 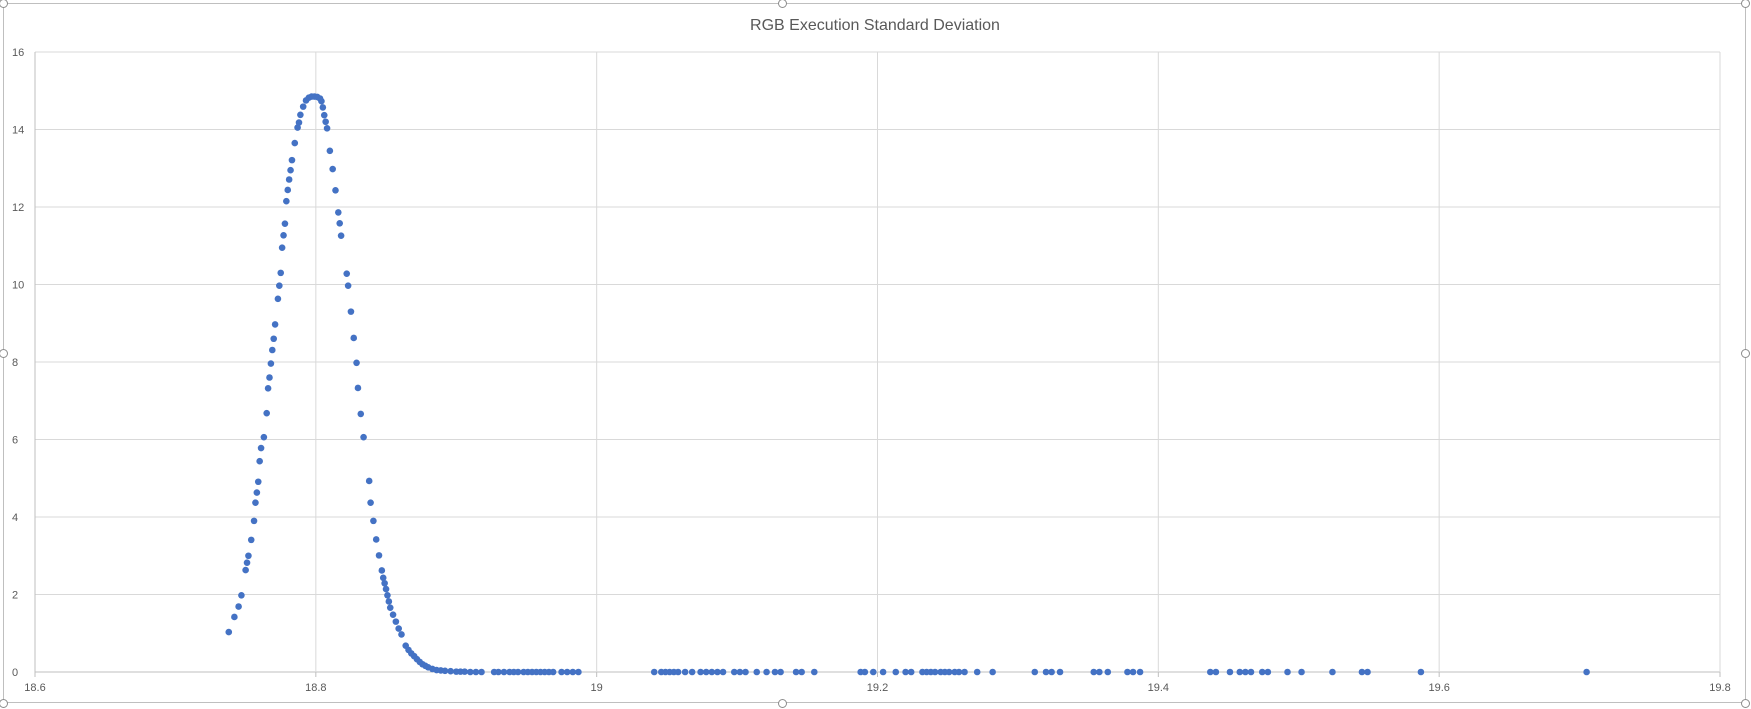 What do you see at coordinates (4, 353) in the screenshot?
I see `resize-handle-middle-left` at bounding box center [4, 353].